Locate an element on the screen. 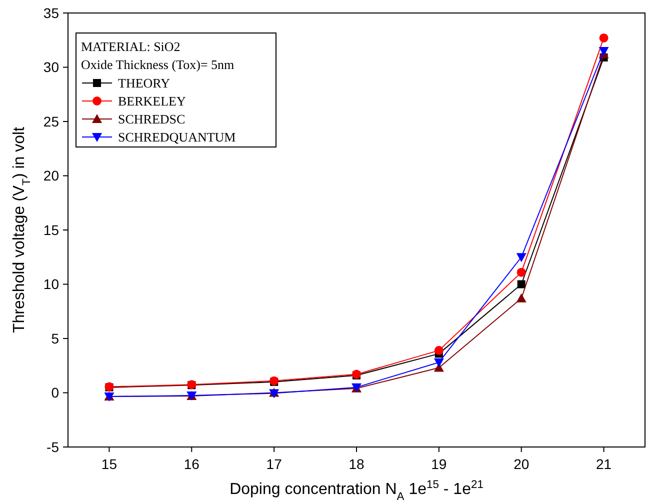  y-tick-label: 20 is located at coordinates (51, 176).